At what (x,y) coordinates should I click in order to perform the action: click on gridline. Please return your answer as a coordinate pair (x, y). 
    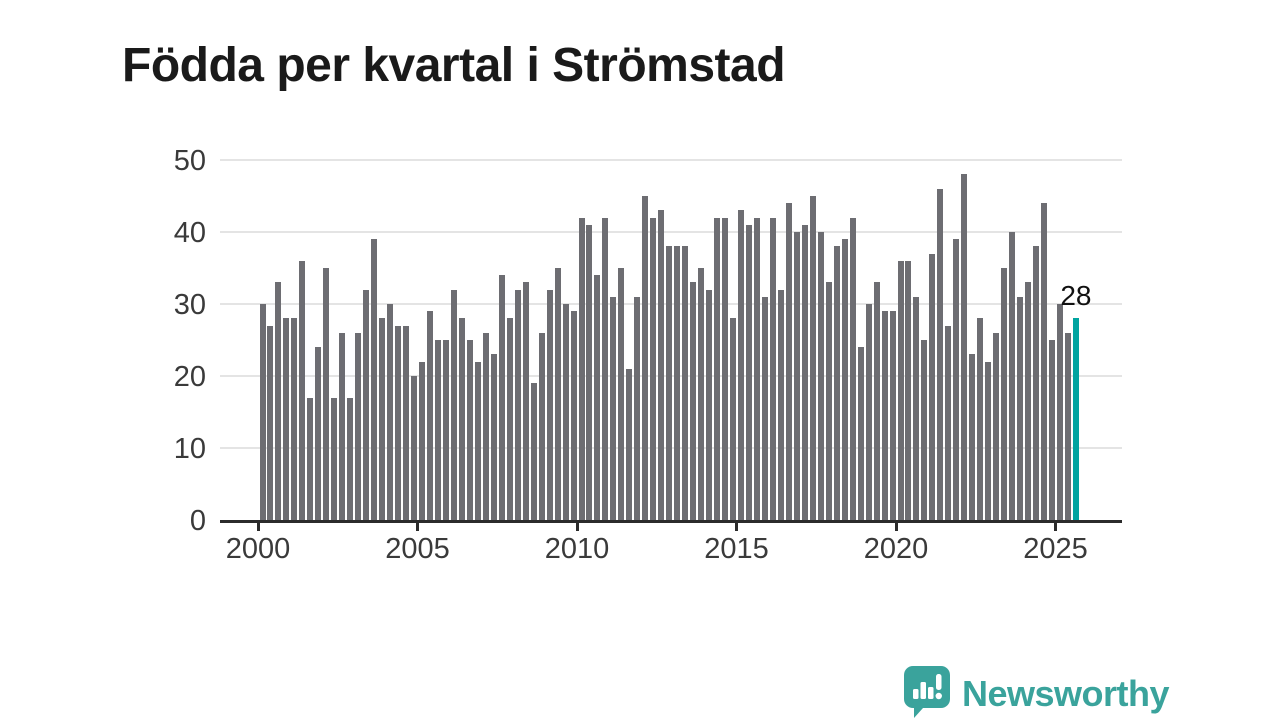
    Looking at the image, I should click on (671, 232).